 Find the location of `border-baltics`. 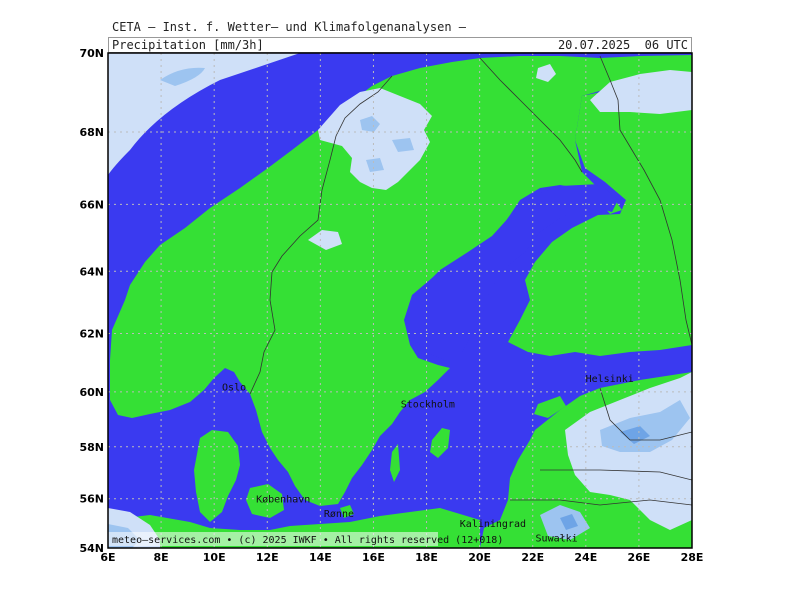

border-baltics is located at coordinates (601, 446).